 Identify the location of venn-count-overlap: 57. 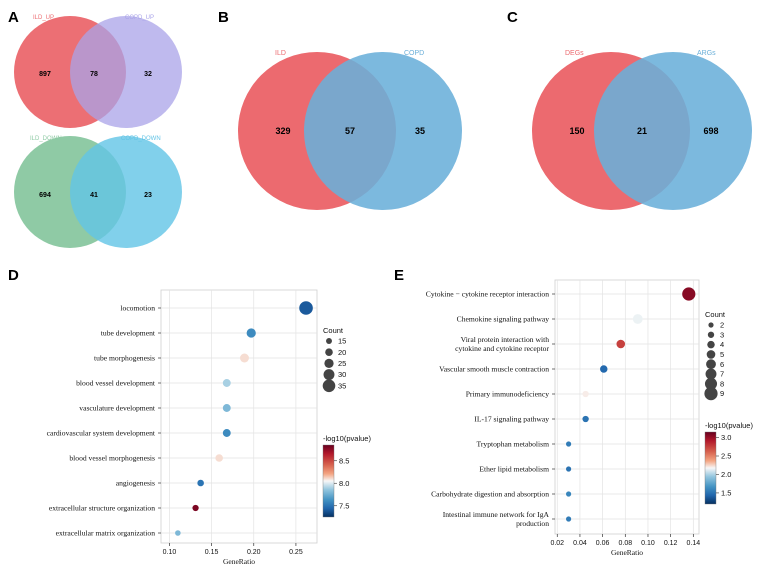
(350, 131).